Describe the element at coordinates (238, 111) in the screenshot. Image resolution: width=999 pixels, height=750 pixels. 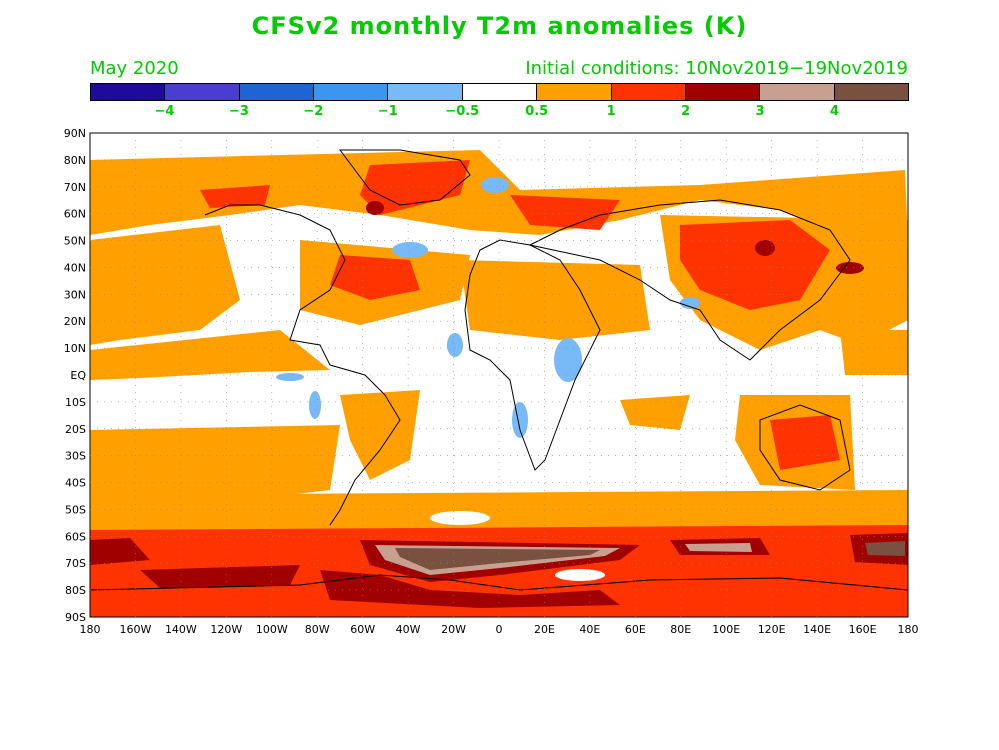
I see `colorbar-label: −3` at that location.